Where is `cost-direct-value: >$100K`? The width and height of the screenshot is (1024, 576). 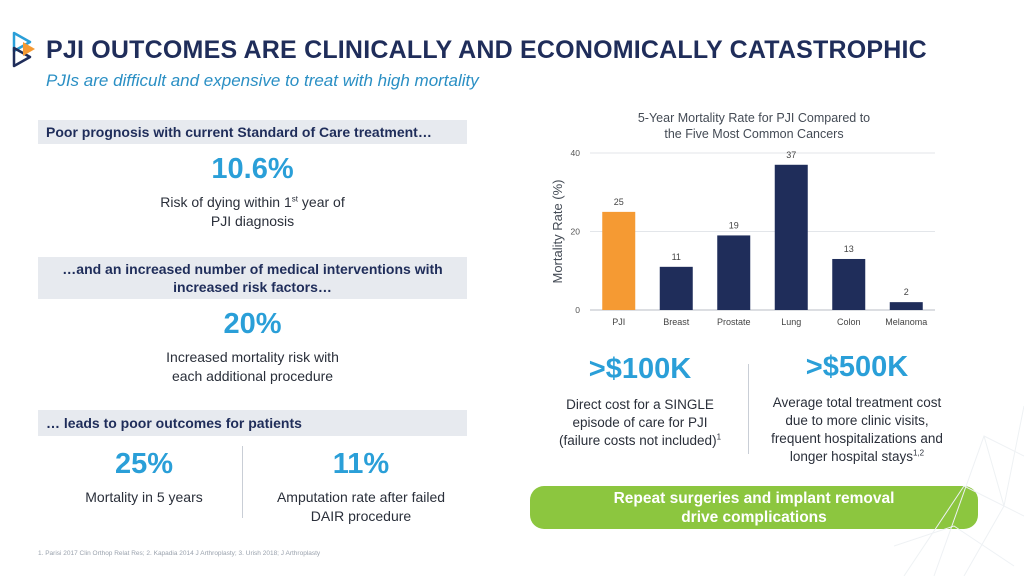
cost-direct-value: >$100K is located at coordinates (640, 369).